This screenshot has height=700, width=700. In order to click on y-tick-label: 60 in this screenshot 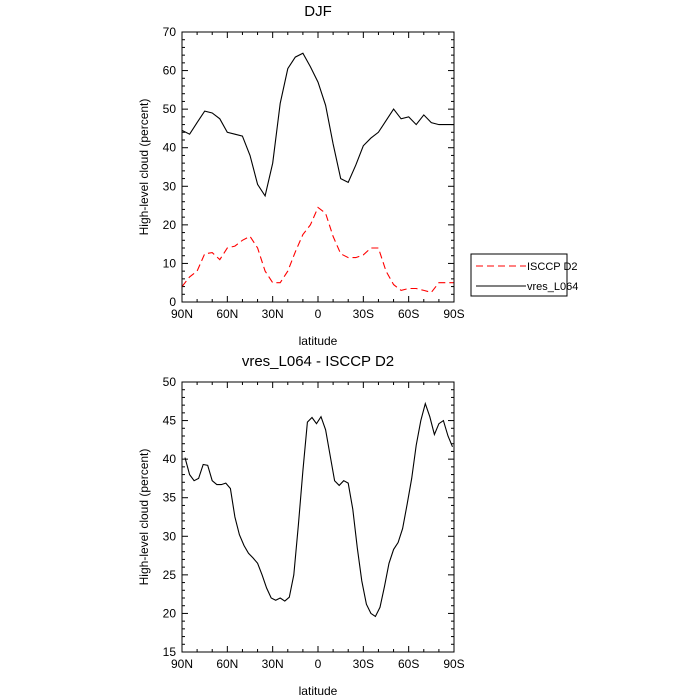, I will do `click(170, 71)`.